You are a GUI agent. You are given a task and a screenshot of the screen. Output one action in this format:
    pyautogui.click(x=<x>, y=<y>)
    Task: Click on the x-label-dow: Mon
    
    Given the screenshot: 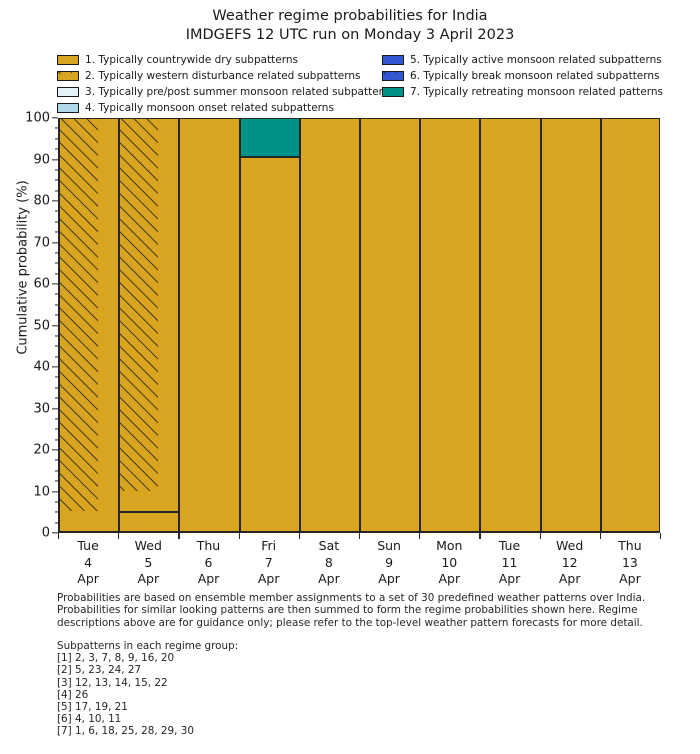 What is the action you would take?
    pyautogui.click(x=449, y=545)
    